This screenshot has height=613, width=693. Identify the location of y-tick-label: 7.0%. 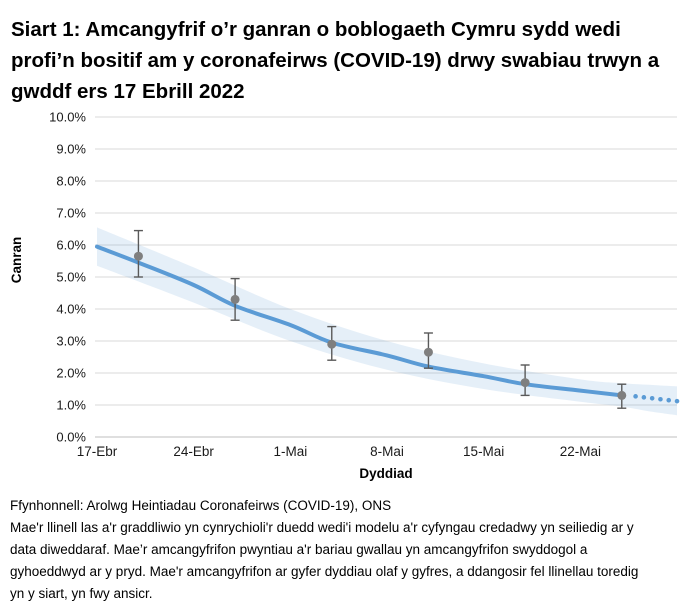
(71, 213).